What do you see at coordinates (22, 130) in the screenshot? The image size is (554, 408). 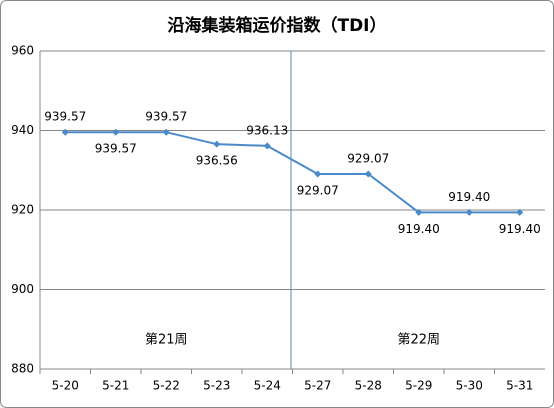 I see `y-tick-label: 940` at bounding box center [22, 130].